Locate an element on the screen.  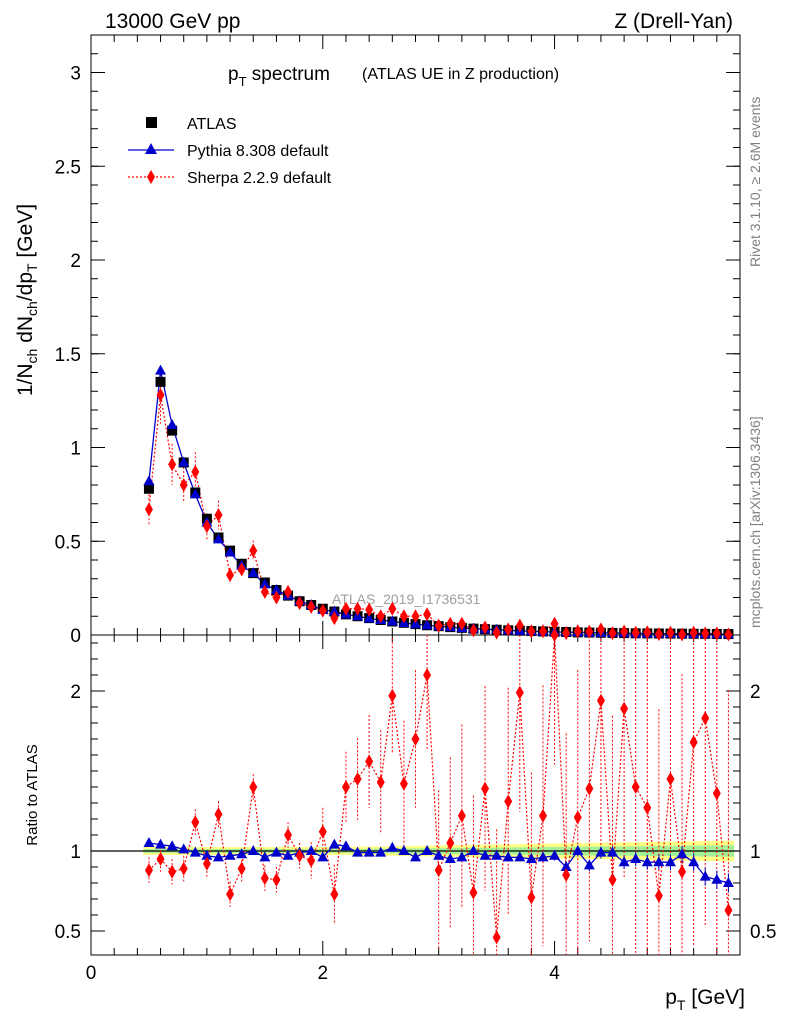
legend-marker-pythia is located at coordinates (151, 148).